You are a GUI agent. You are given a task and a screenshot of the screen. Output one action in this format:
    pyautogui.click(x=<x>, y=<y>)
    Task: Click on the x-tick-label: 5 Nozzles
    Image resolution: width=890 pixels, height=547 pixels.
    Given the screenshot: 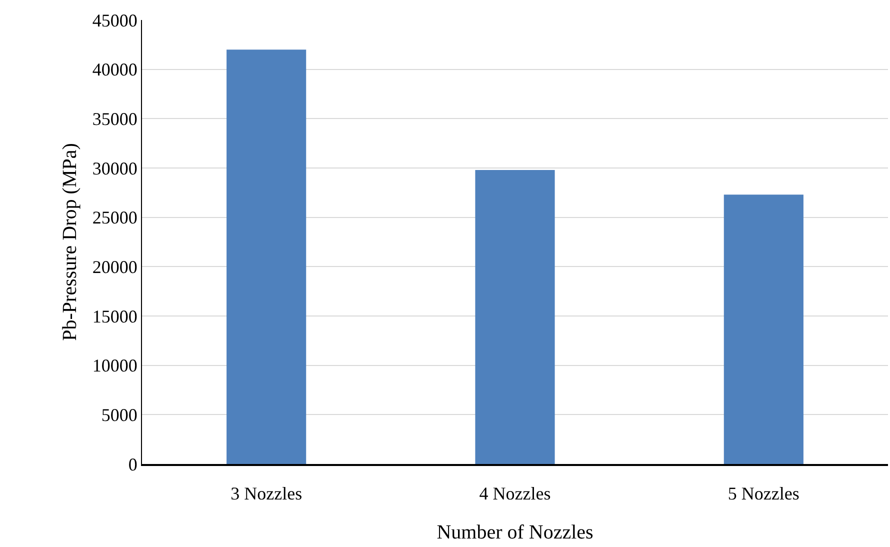 What is the action you would take?
    pyautogui.click(x=764, y=493)
    